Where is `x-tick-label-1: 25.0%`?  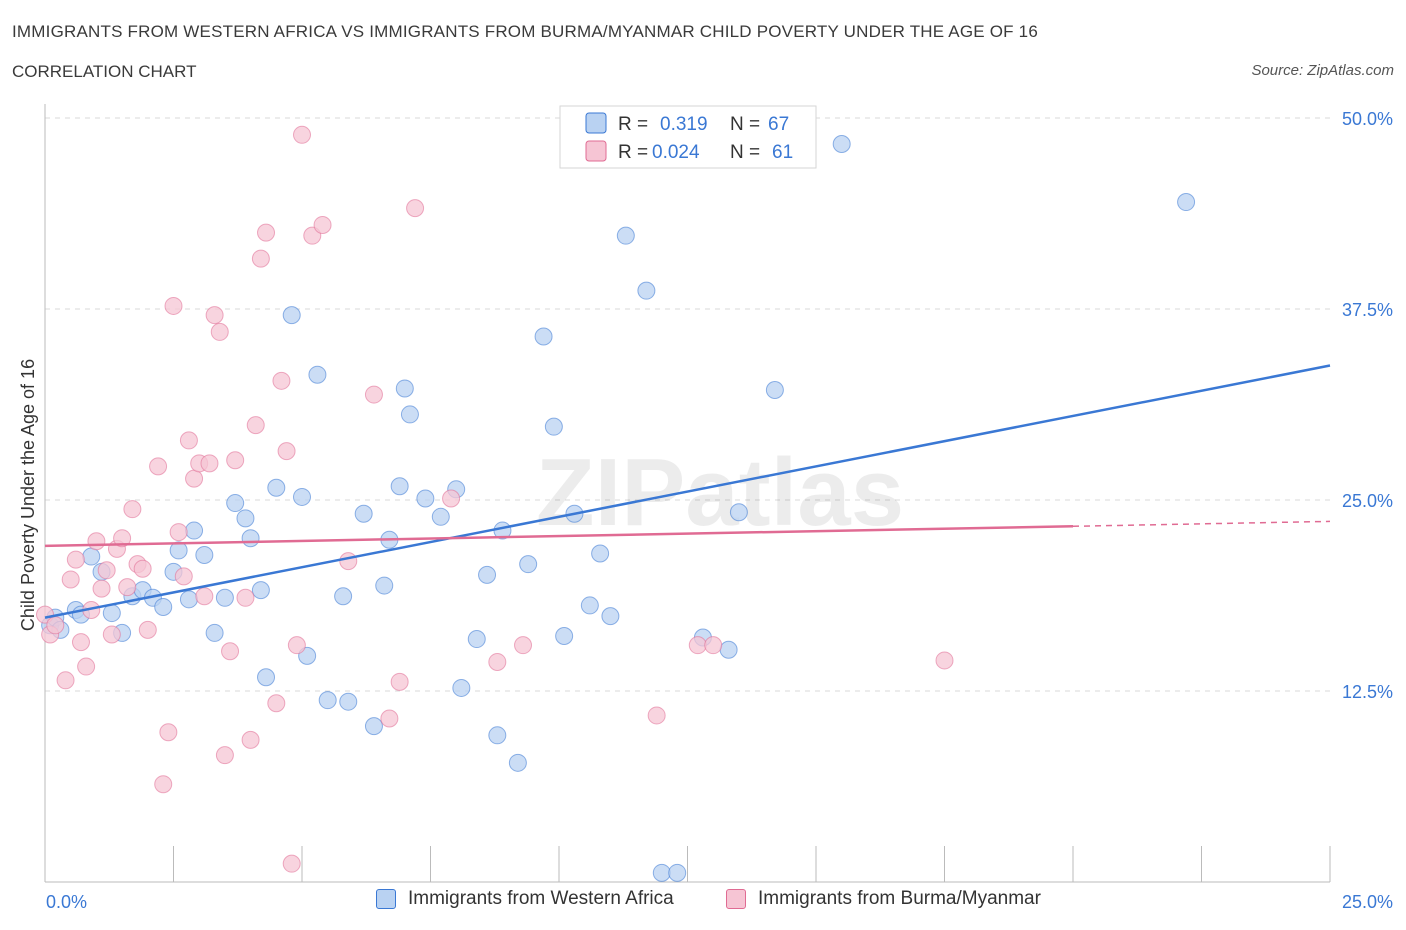 x-tick-label-1: 25.0% is located at coordinates (1367, 902).